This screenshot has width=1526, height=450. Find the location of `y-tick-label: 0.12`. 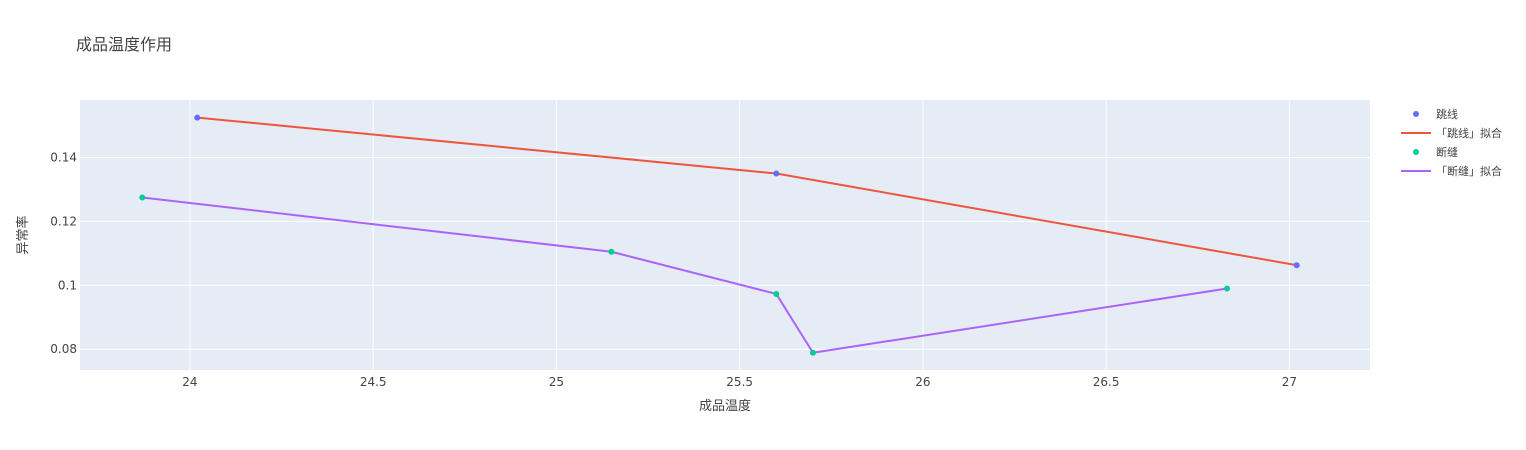

y-tick-label: 0.12 is located at coordinates (63, 221).